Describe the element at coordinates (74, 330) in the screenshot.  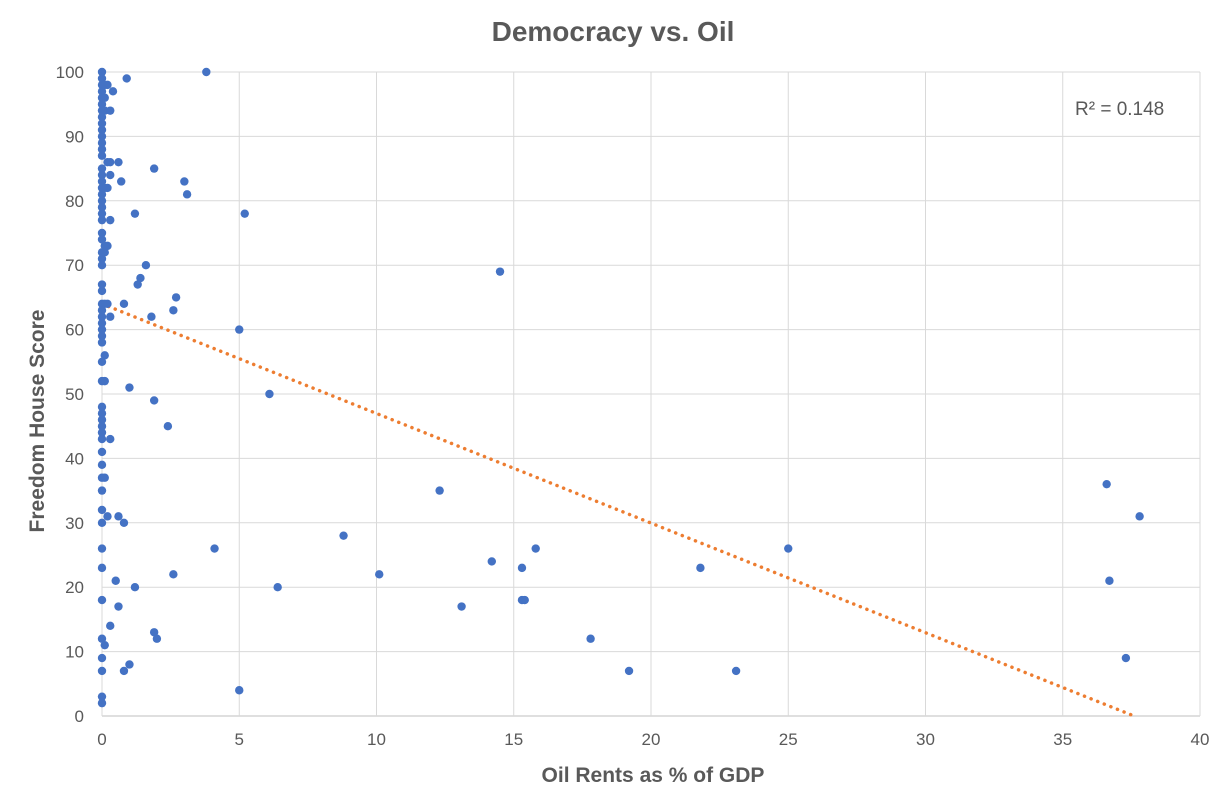
I see `y-tick-label: 60` at that location.